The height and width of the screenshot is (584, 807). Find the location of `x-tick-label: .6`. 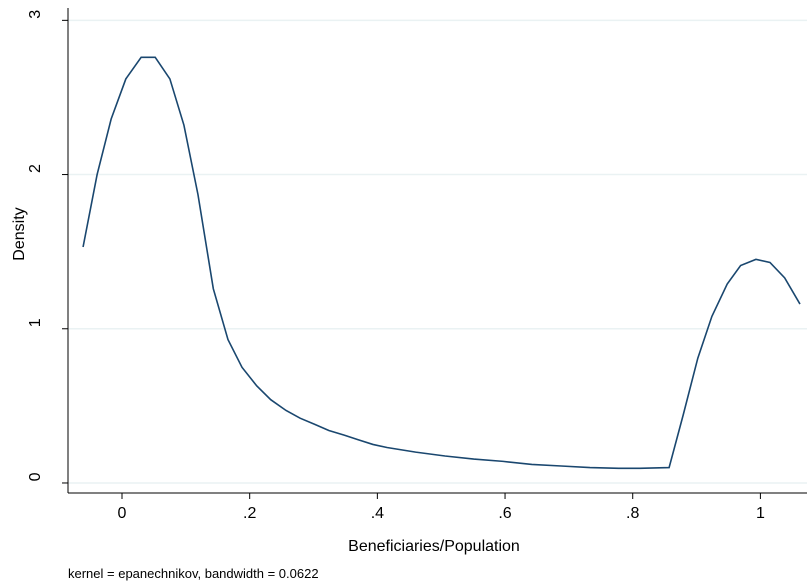

x-tick-label: .6 is located at coordinates (504, 513).